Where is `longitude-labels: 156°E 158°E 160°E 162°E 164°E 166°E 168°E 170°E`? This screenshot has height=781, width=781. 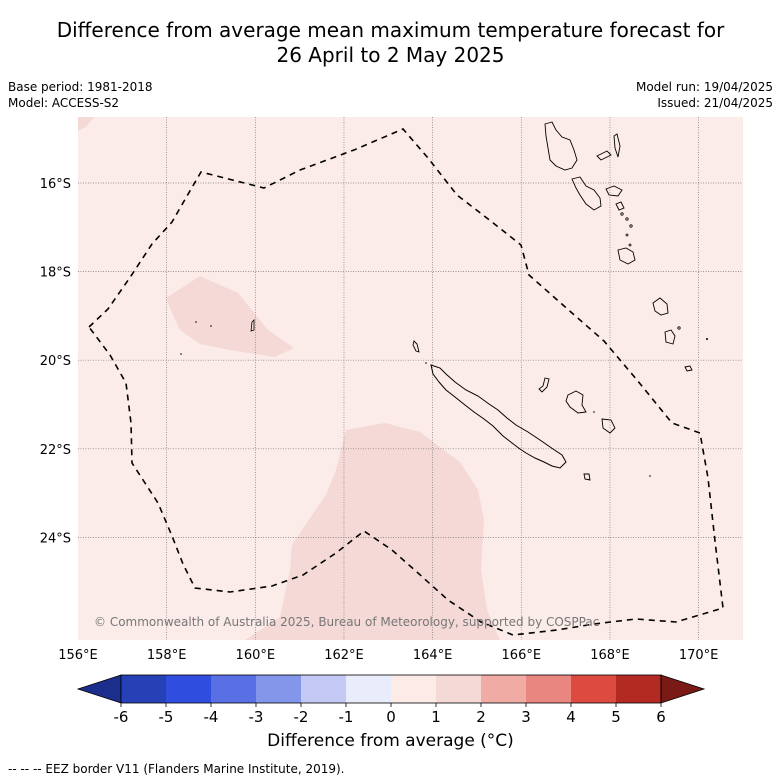
longitude-labels: 156°E 158°E 160°E 162°E 164°E 166°E 168°E 170°E is located at coordinates (388, 655).